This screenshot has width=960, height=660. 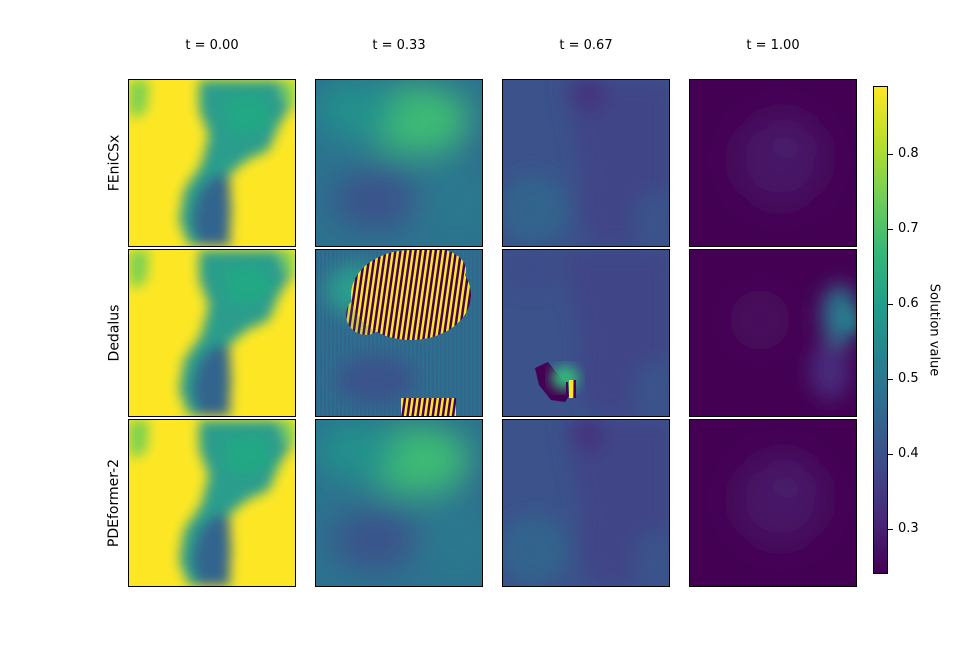 What do you see at coordinates (114, 163) in the screenshot?
I see `row-label-text: FEniCSx` at bounding box center [114, 163].